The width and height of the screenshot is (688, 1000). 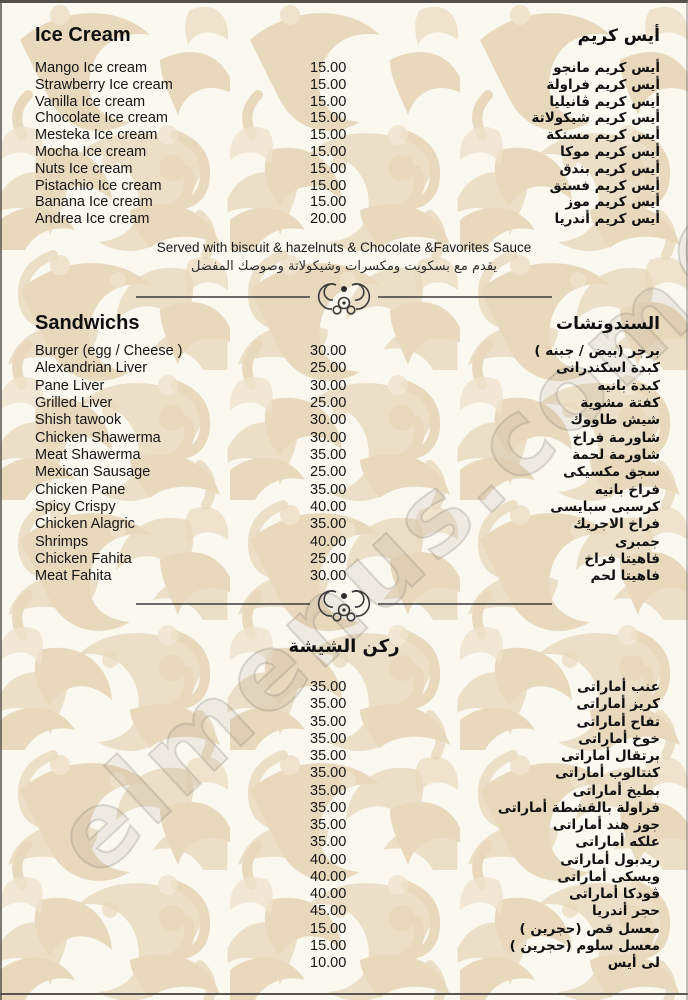 What do you see at coordinates (584, 945) in the screenshot?
I see `item-name-ar: معسل سلوم (حجرين )` at bounding box center [584, 945].